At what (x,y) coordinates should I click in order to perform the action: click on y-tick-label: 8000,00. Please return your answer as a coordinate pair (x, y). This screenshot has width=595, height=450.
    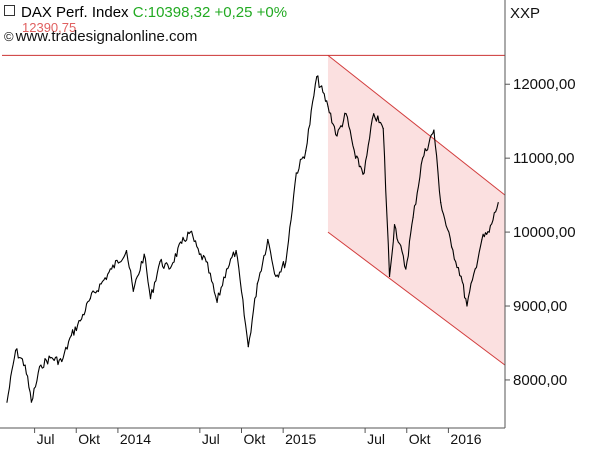
    Looking at the image, I should click on (540, 380).